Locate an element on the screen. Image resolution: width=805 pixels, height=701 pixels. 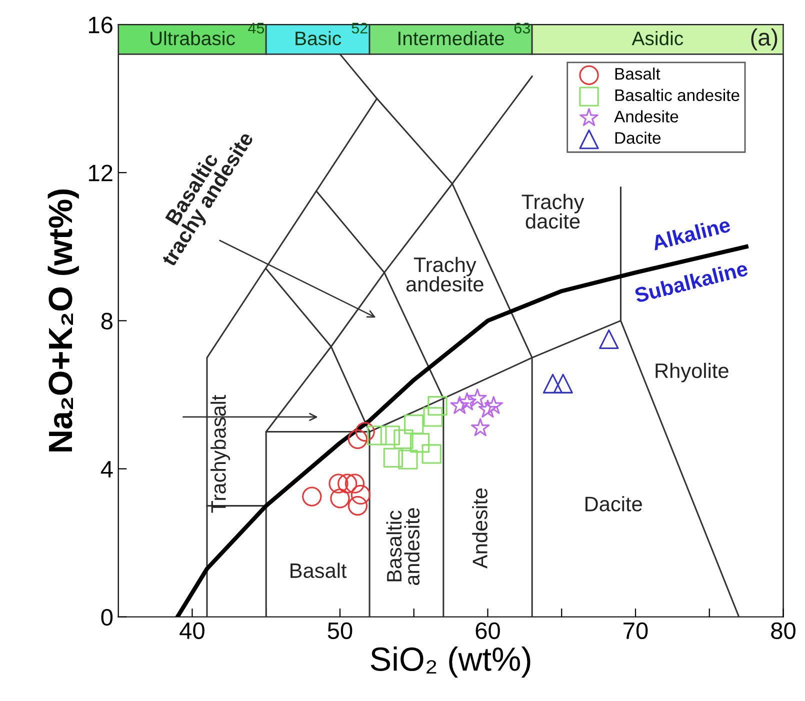
annotation: Rhyolite is located at coordinates (692, 372).